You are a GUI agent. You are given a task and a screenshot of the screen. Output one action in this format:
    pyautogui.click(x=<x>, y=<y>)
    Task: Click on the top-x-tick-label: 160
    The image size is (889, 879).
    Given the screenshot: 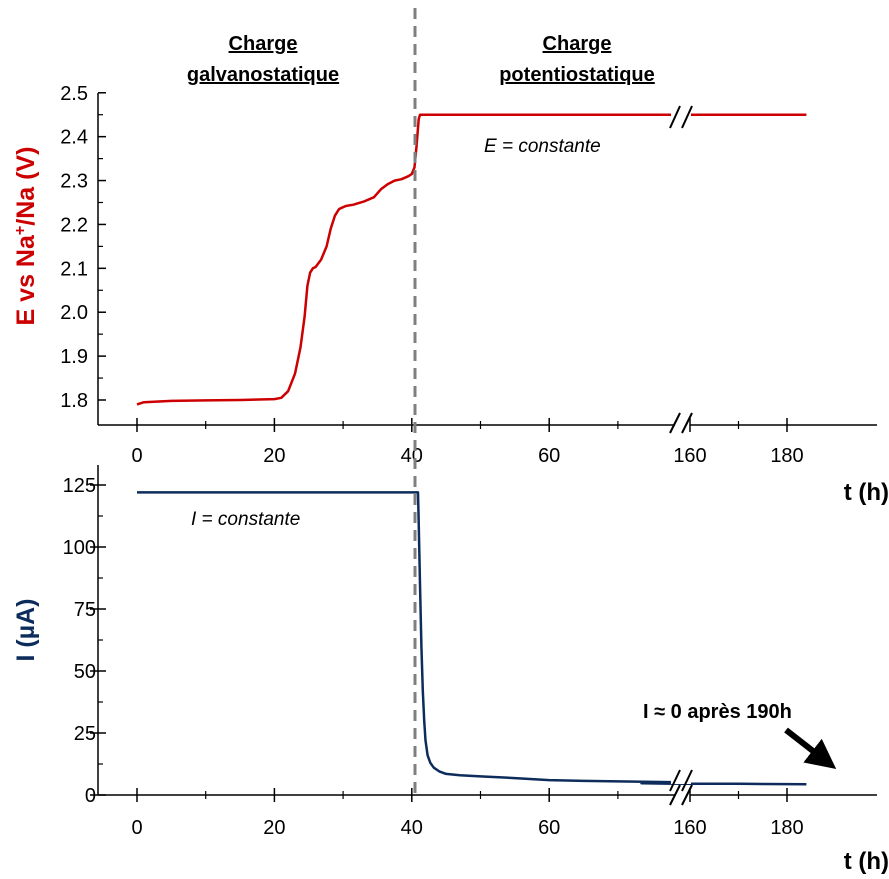 What is the action you would take?
    pyautogui.click(x=689, y=456)
    